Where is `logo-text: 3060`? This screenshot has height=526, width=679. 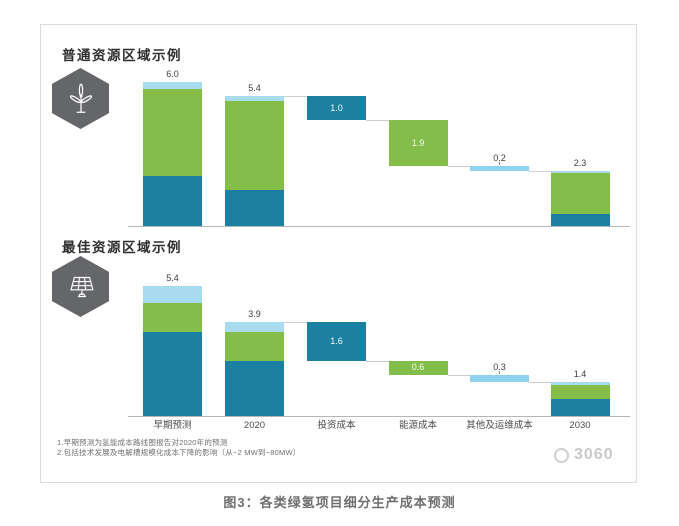
logo-text: 3060 is located at coordinates (594, 454).